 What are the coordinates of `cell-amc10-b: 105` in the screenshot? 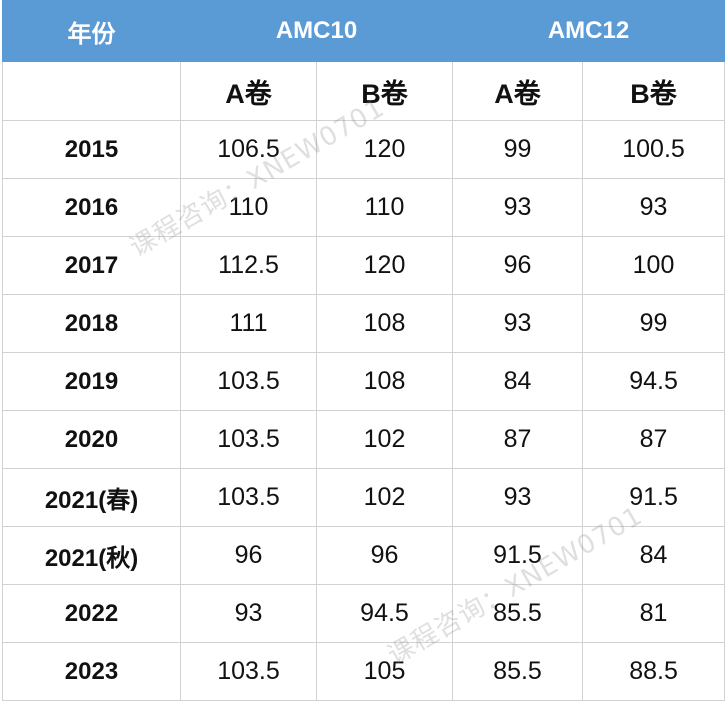 It's located at (384, 671).